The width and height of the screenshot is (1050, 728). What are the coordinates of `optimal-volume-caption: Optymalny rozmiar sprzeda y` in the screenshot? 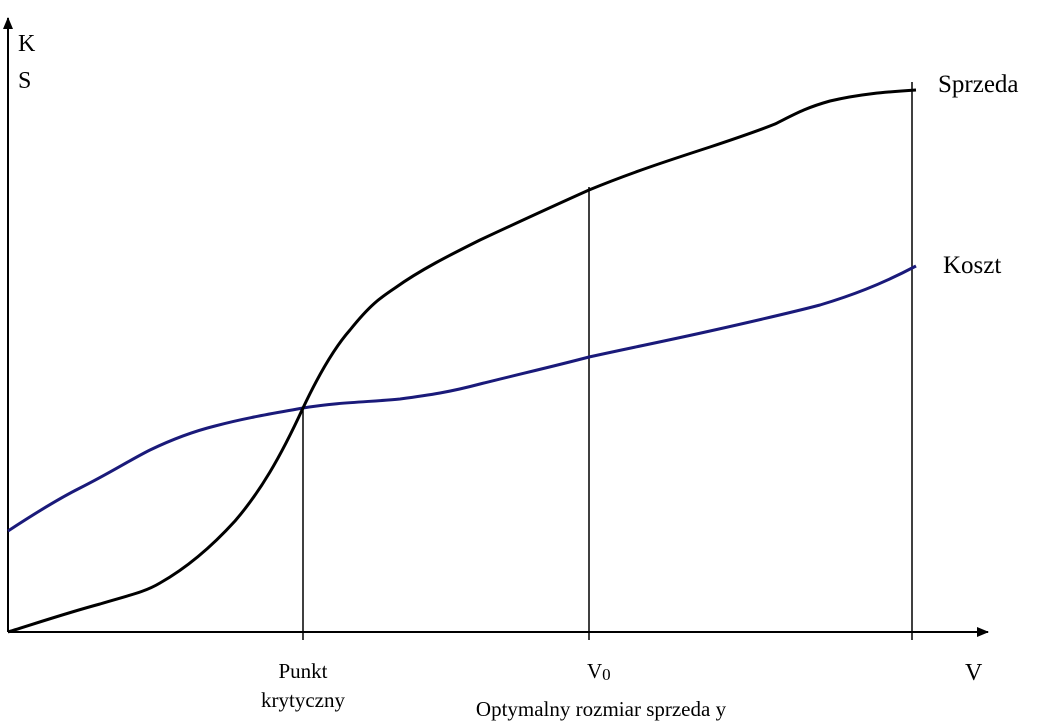 It's located at (601, 709).